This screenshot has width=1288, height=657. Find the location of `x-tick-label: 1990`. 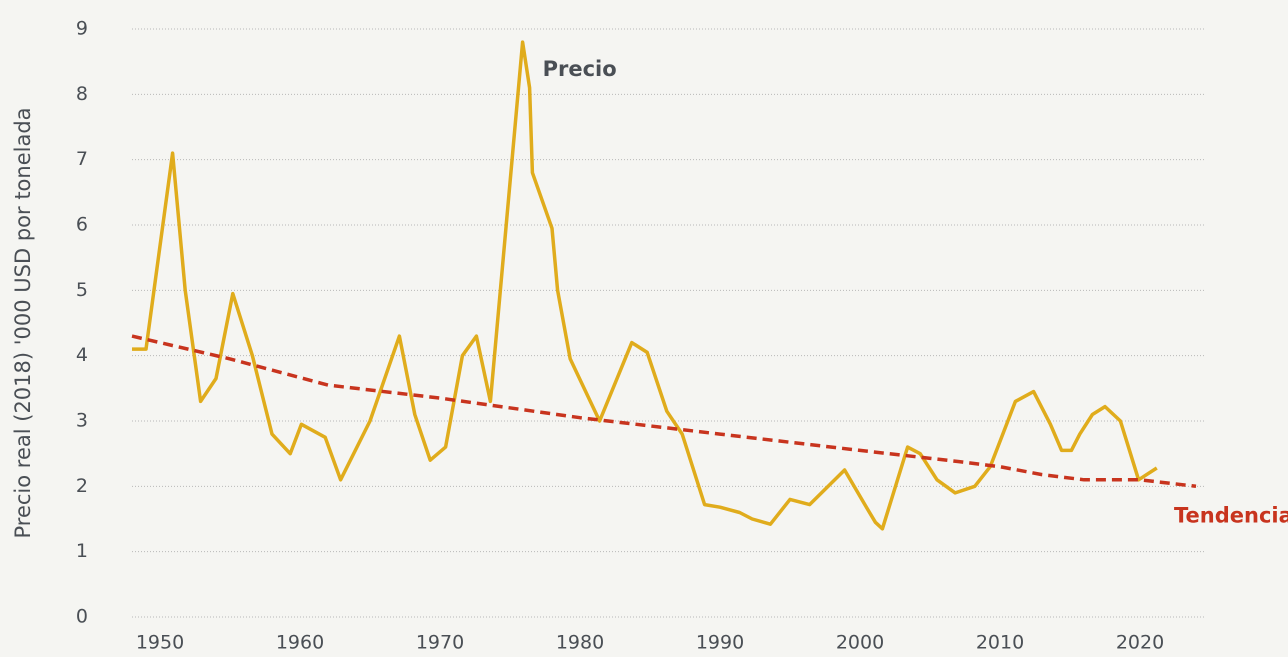

x-tick-label: 1990 is located at coordinates (720, 643).